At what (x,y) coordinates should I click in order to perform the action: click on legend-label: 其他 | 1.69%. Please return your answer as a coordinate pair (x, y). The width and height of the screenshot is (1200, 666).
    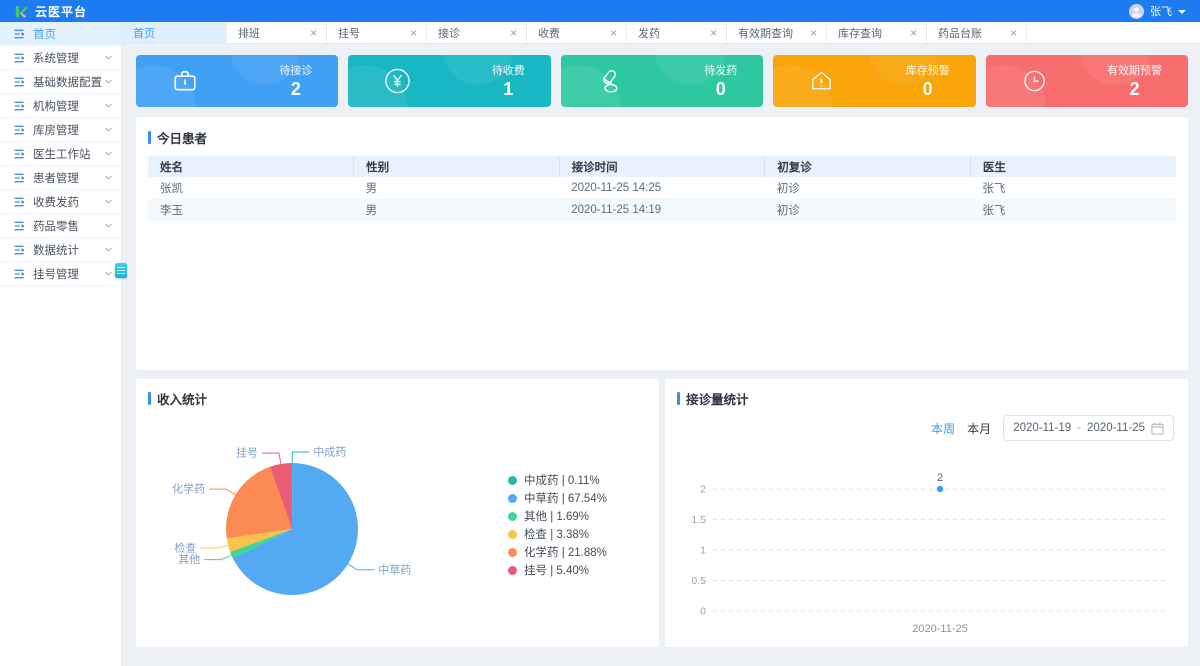
    Looking at the image, I should click on (556, 517).